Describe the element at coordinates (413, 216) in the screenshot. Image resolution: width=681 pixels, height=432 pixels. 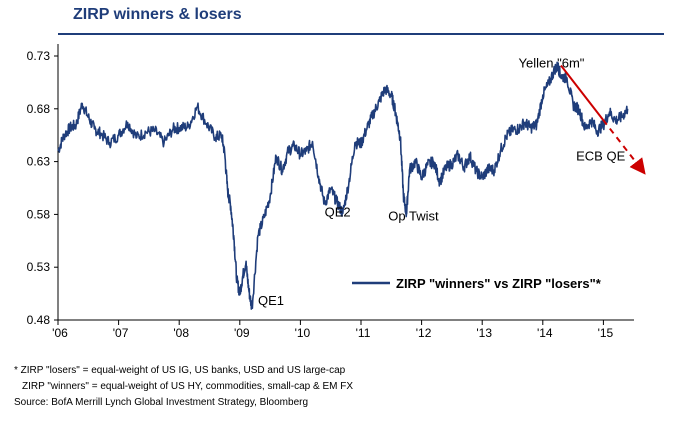
I see `annotation-label: Op Twist` at that location.